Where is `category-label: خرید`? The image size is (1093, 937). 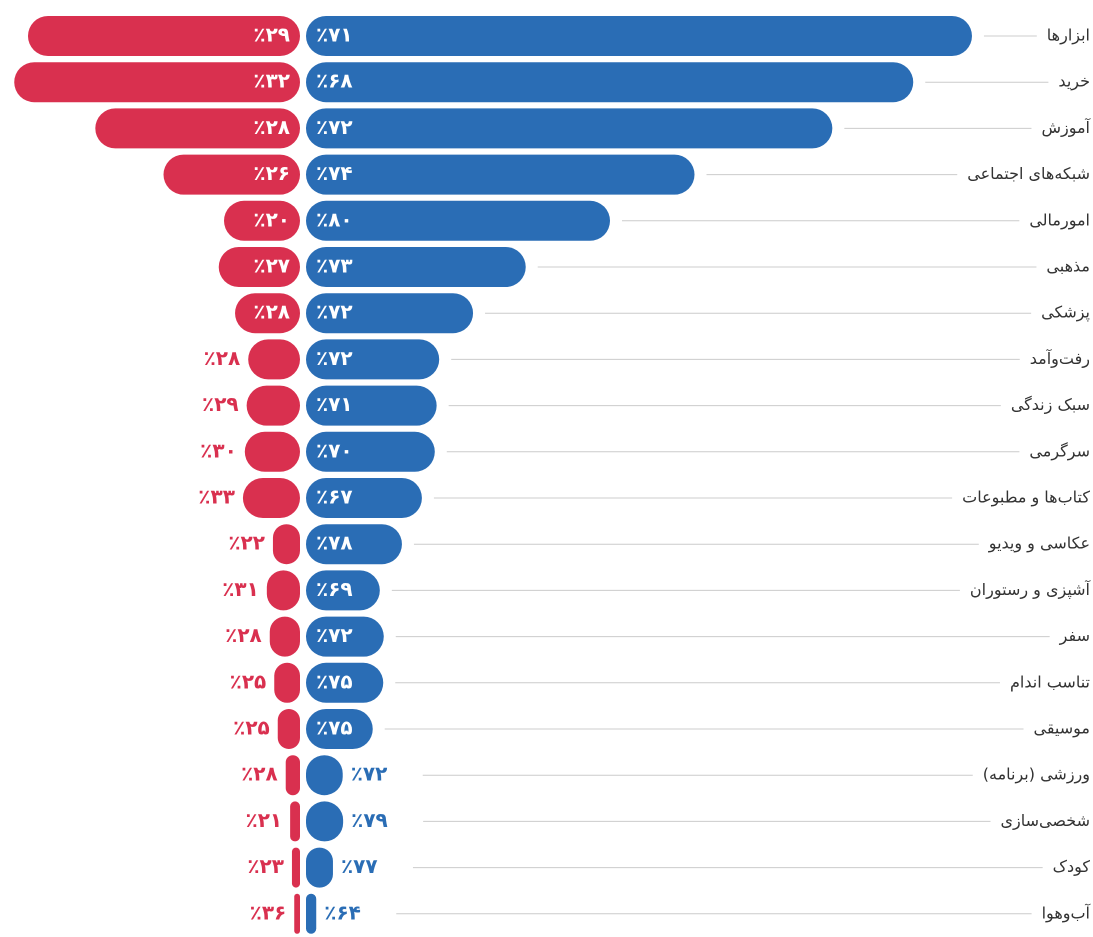 category-label: خرید is located at coordinates (1074, 82).